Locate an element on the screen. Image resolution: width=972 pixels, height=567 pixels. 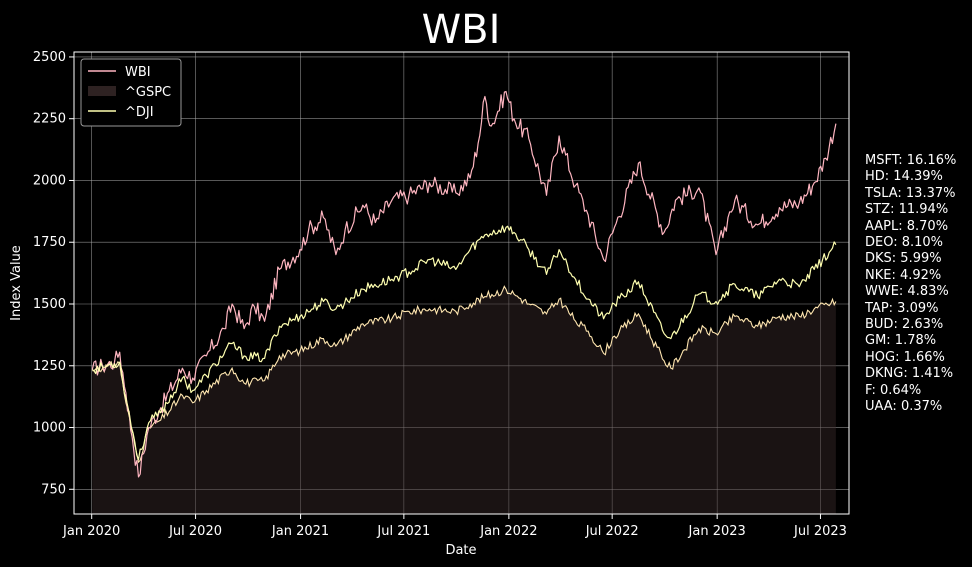
legend: WBI ^GSPC ^DJI is located at coordinates (131, 92).